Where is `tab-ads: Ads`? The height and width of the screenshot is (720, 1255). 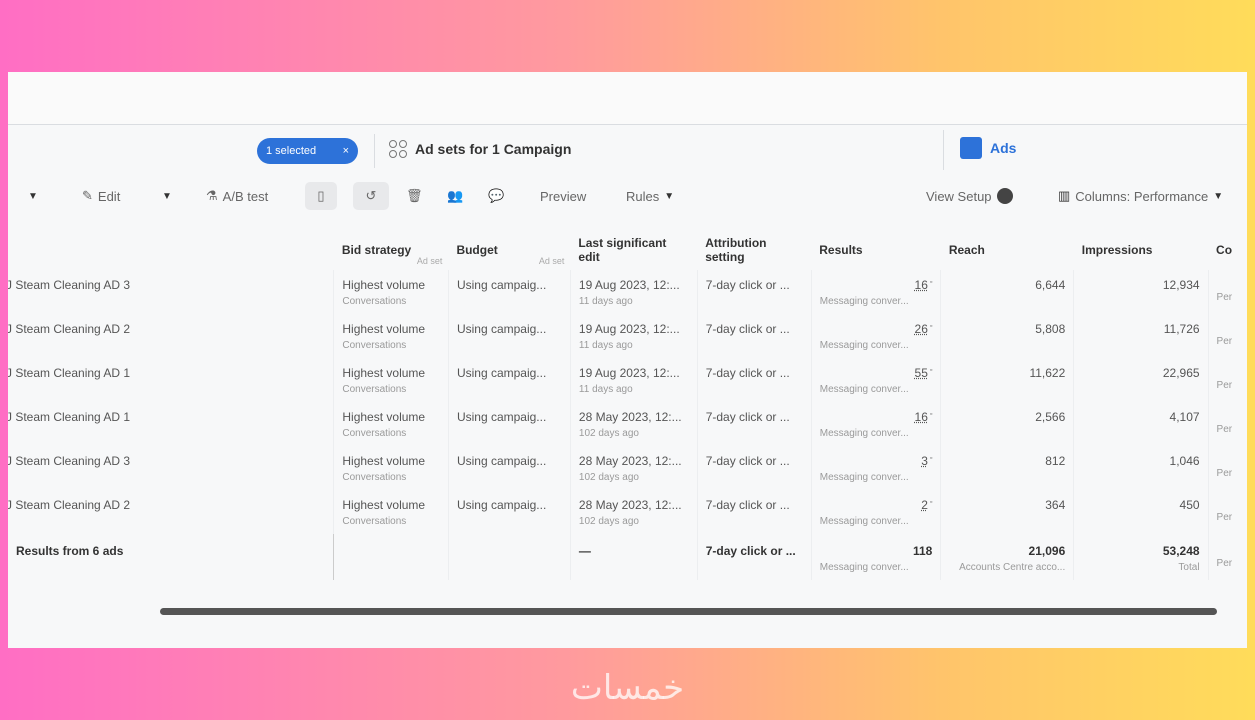
tab-ads: Ads is located at coordinates (988, 148).